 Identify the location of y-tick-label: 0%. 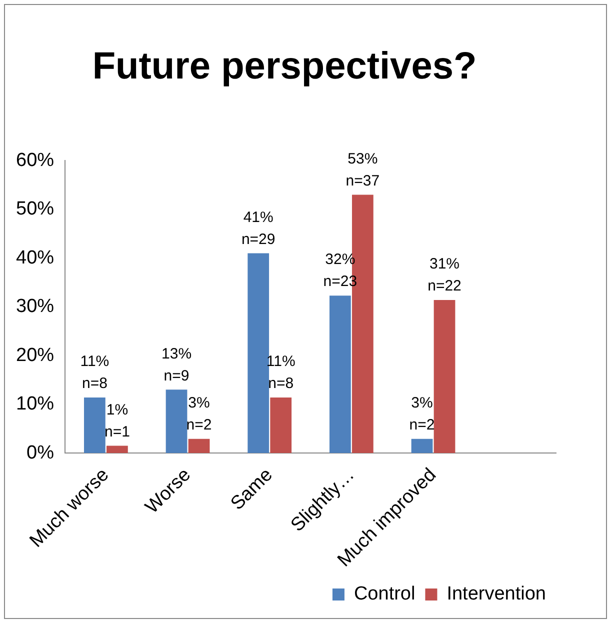
(40, 453).